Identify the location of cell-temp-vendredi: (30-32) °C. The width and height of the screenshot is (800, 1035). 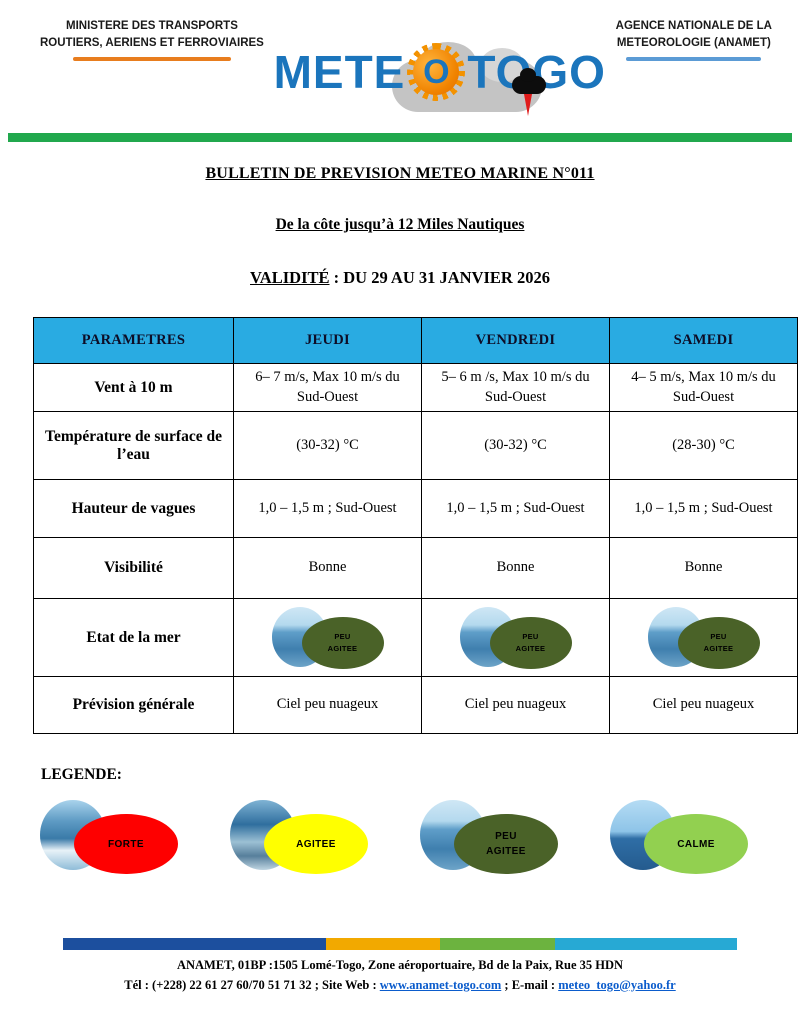
(515, 445).